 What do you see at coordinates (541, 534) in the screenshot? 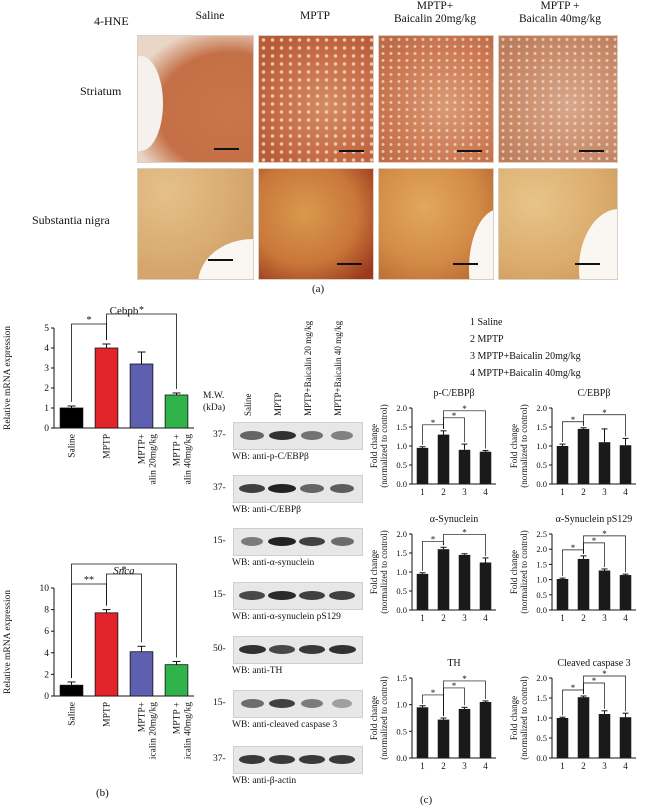
I see `y-tick-label: 2.5` at bounding box center [541, 534].